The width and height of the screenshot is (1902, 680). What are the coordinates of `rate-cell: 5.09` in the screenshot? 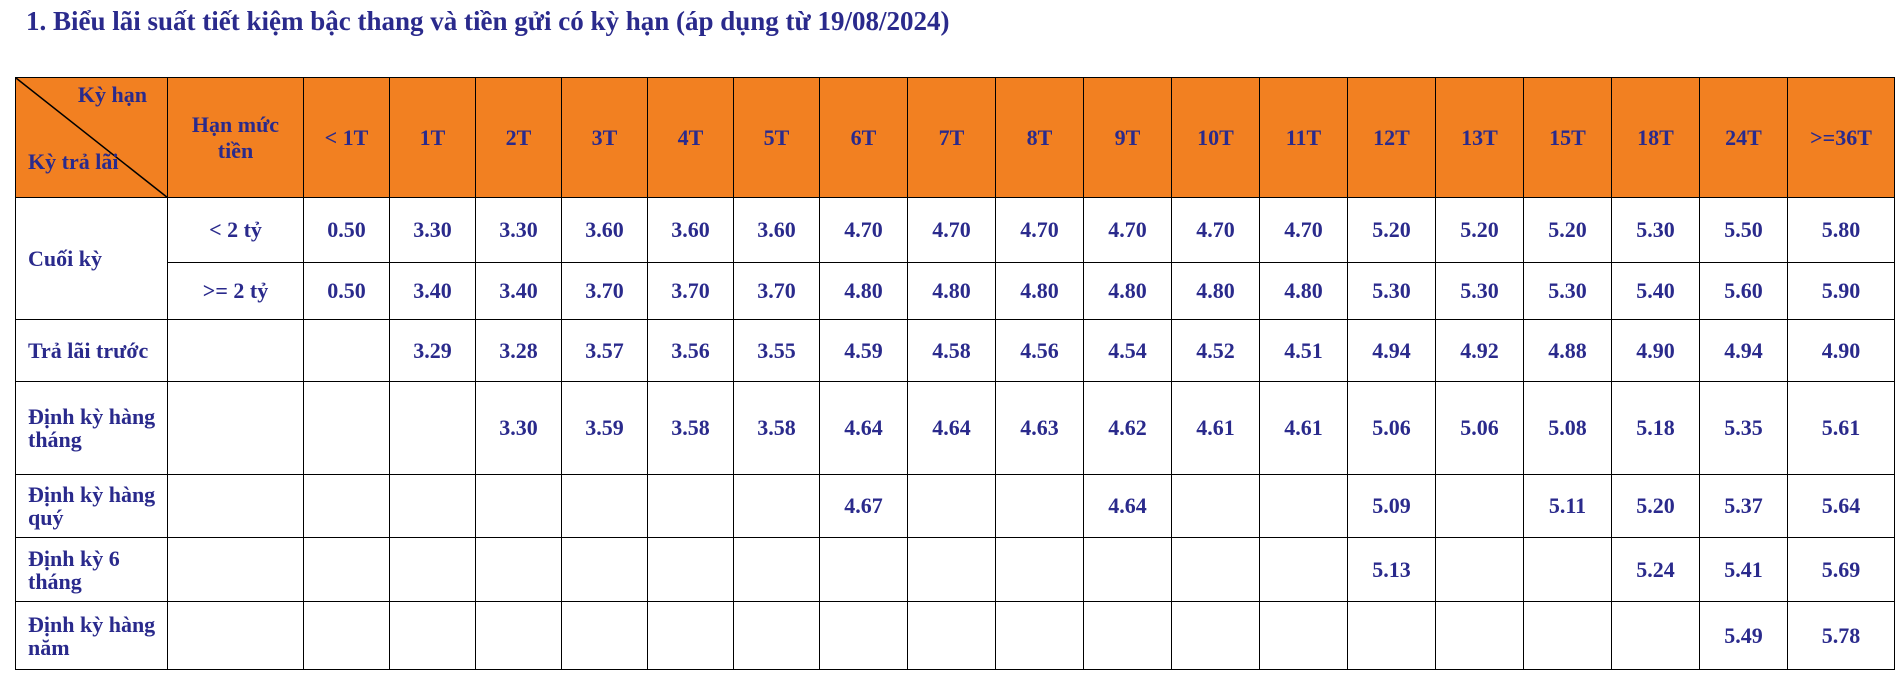 It's located at (1391, 506).